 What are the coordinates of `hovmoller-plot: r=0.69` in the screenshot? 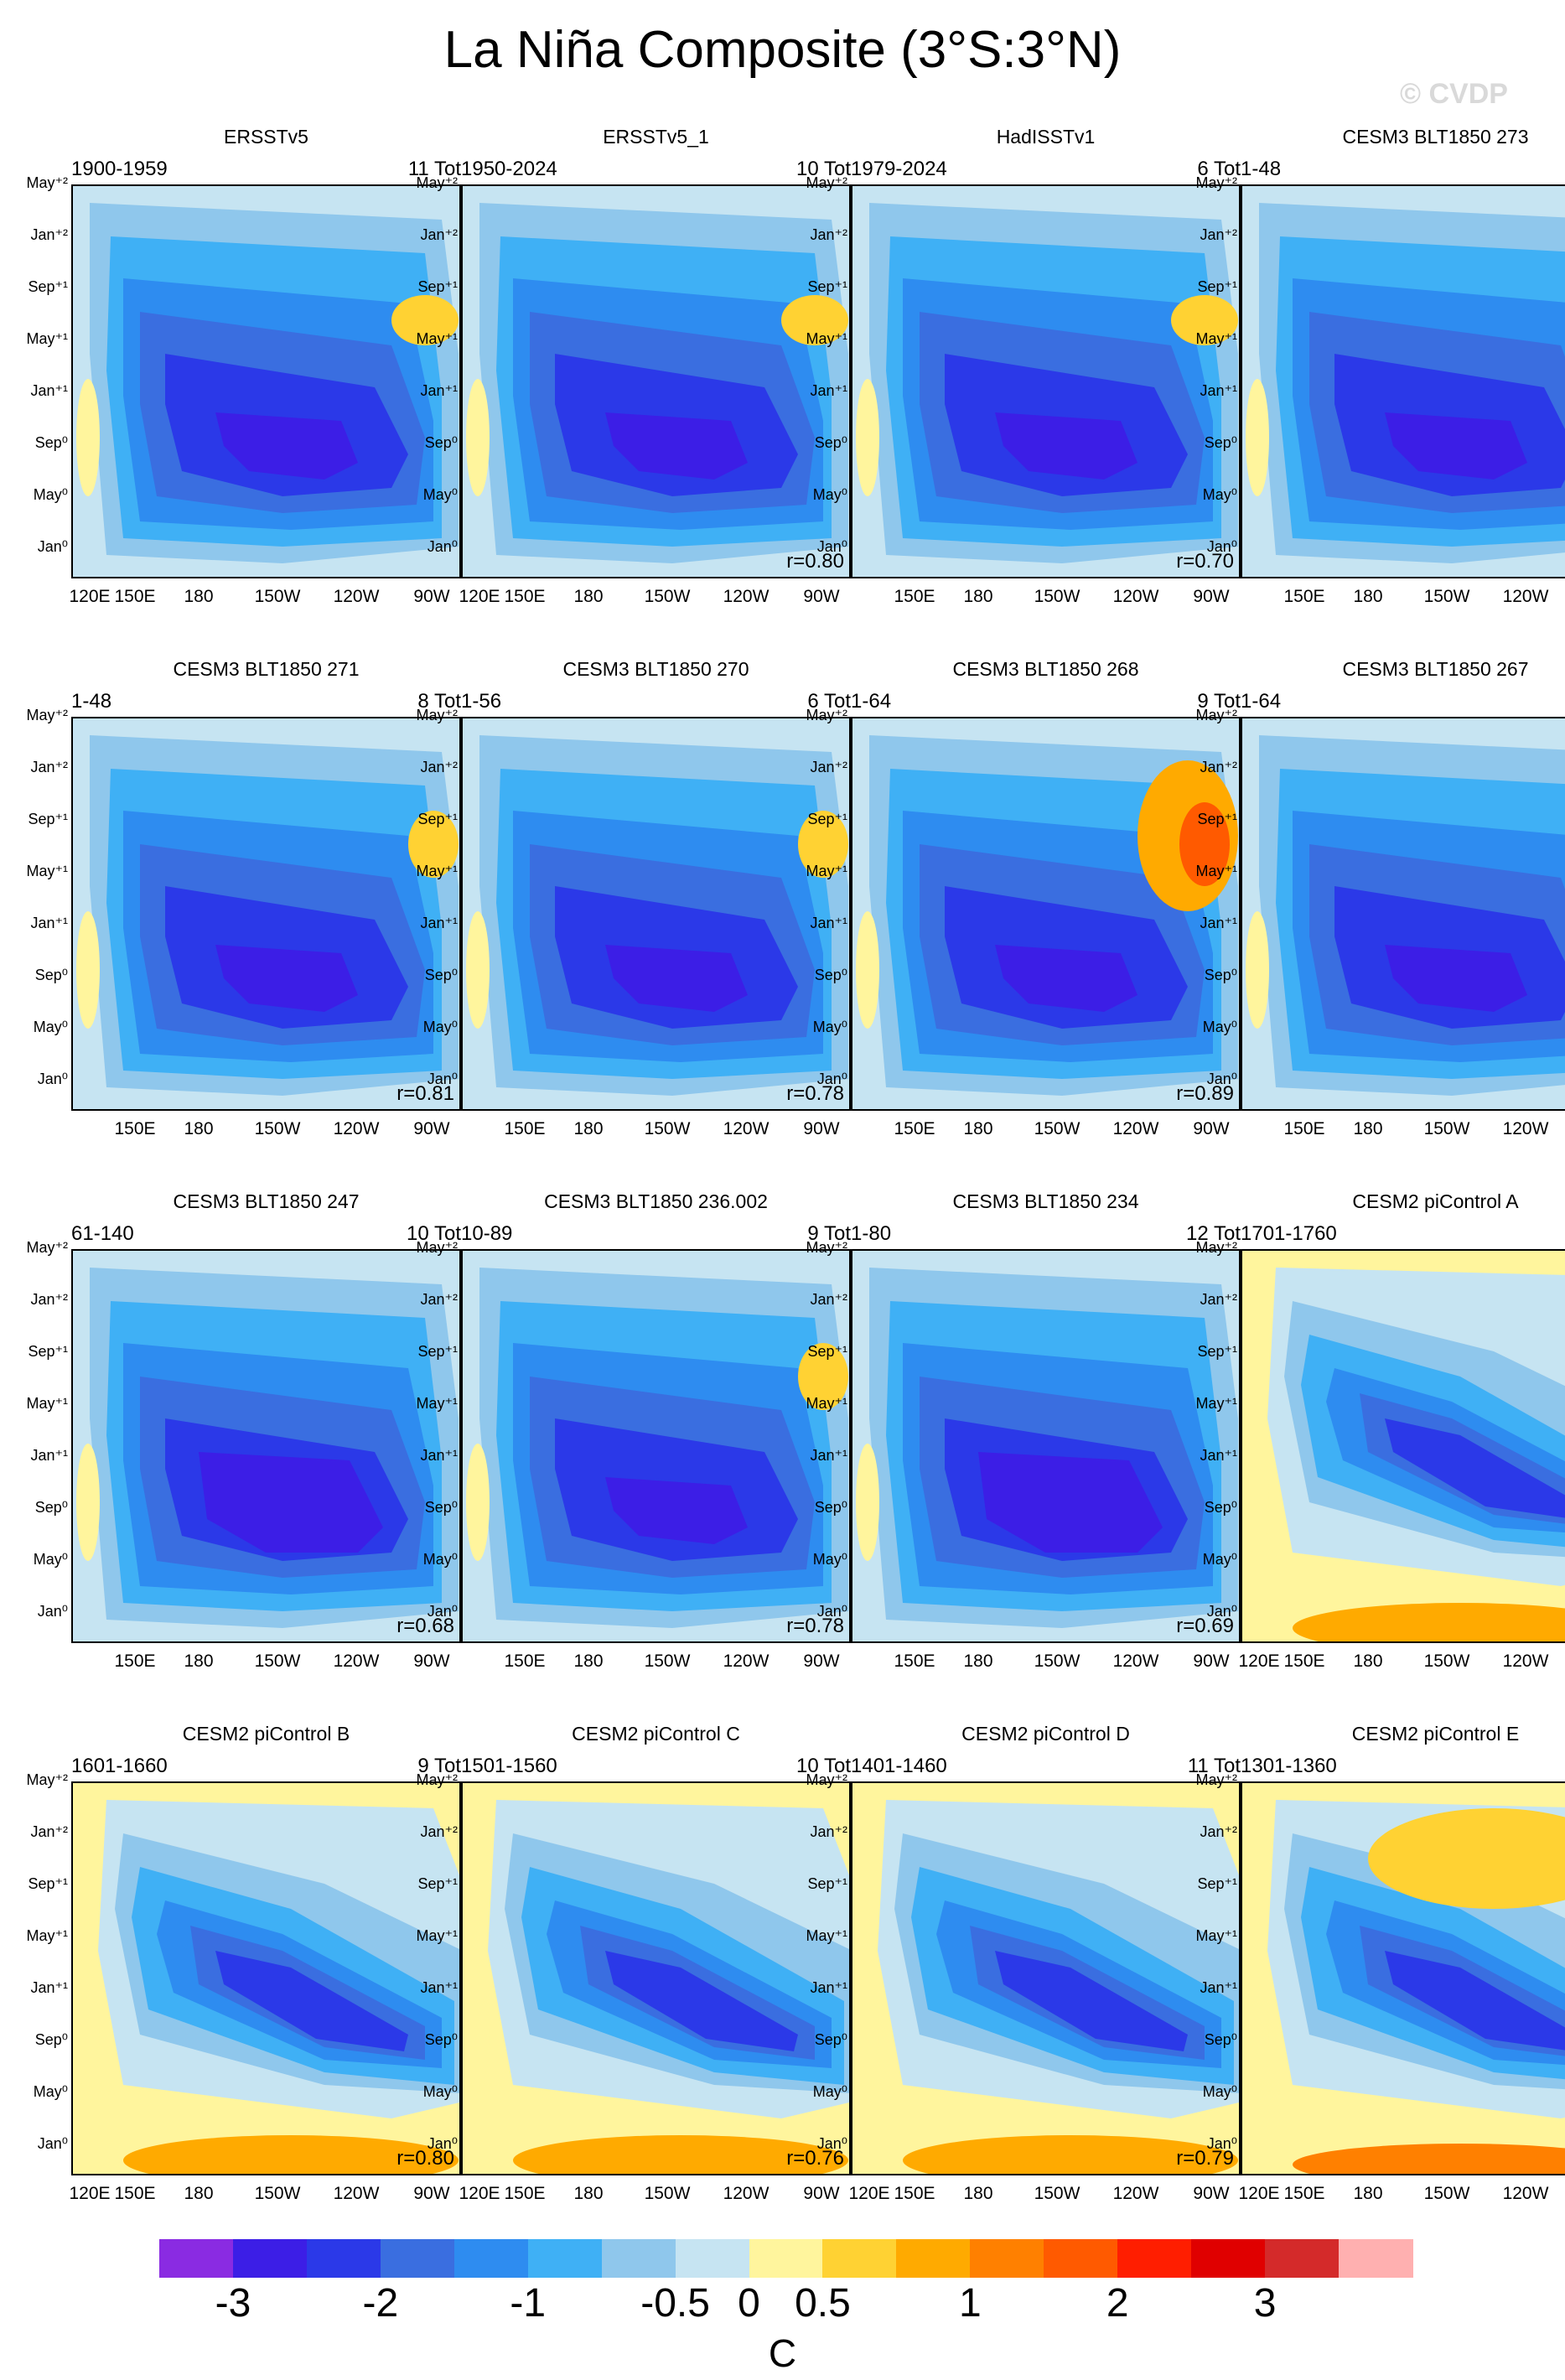 It's located at (1046, 1446).